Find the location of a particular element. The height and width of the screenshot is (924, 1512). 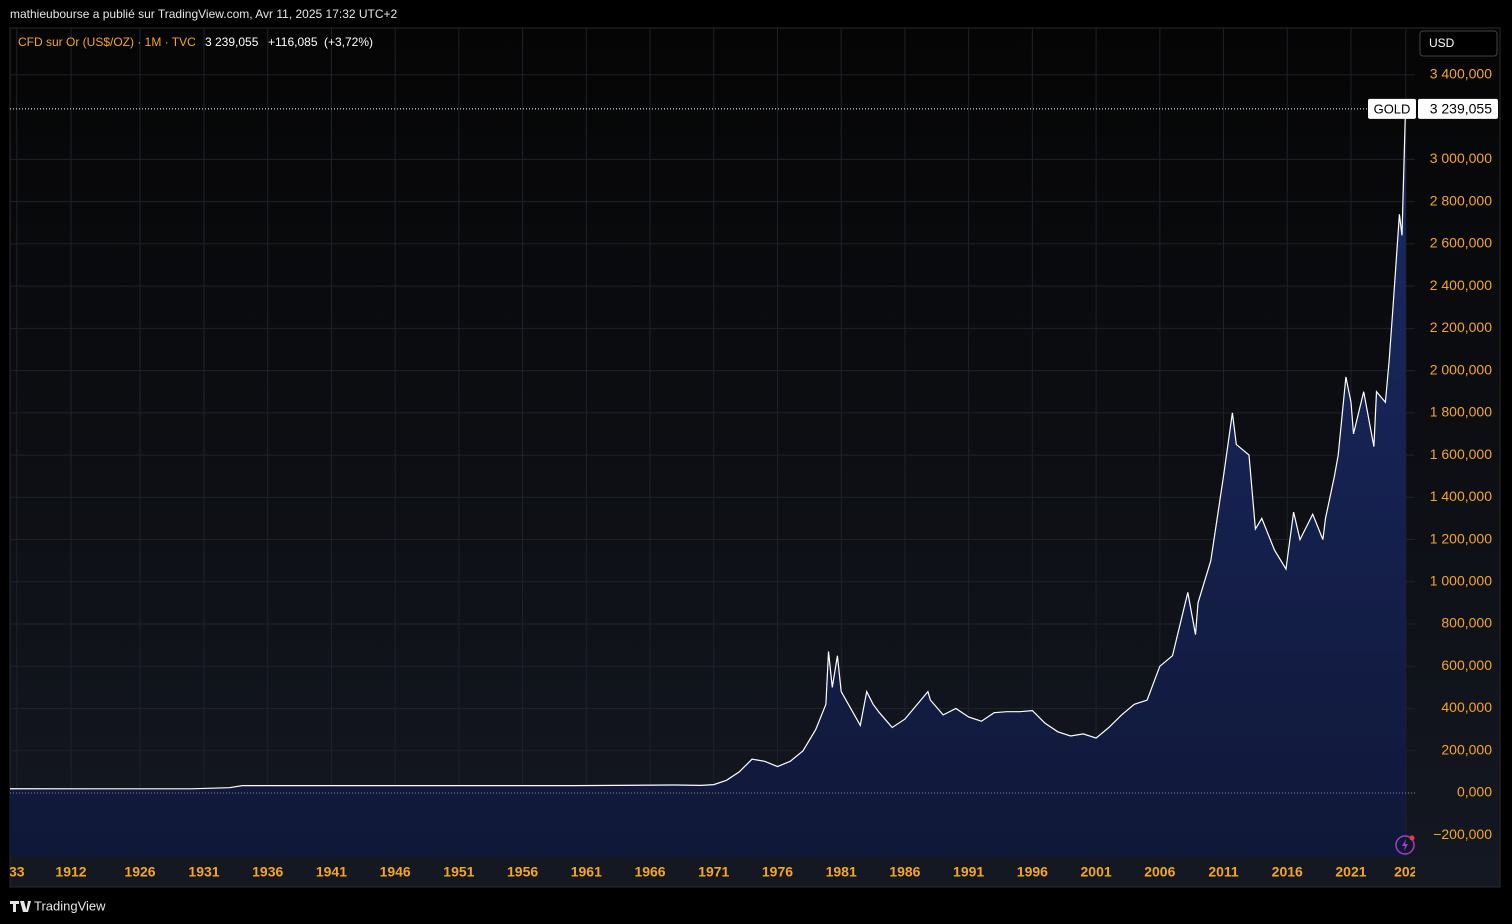

x-tick-label: 1956 is located at coordinates (522, 872).